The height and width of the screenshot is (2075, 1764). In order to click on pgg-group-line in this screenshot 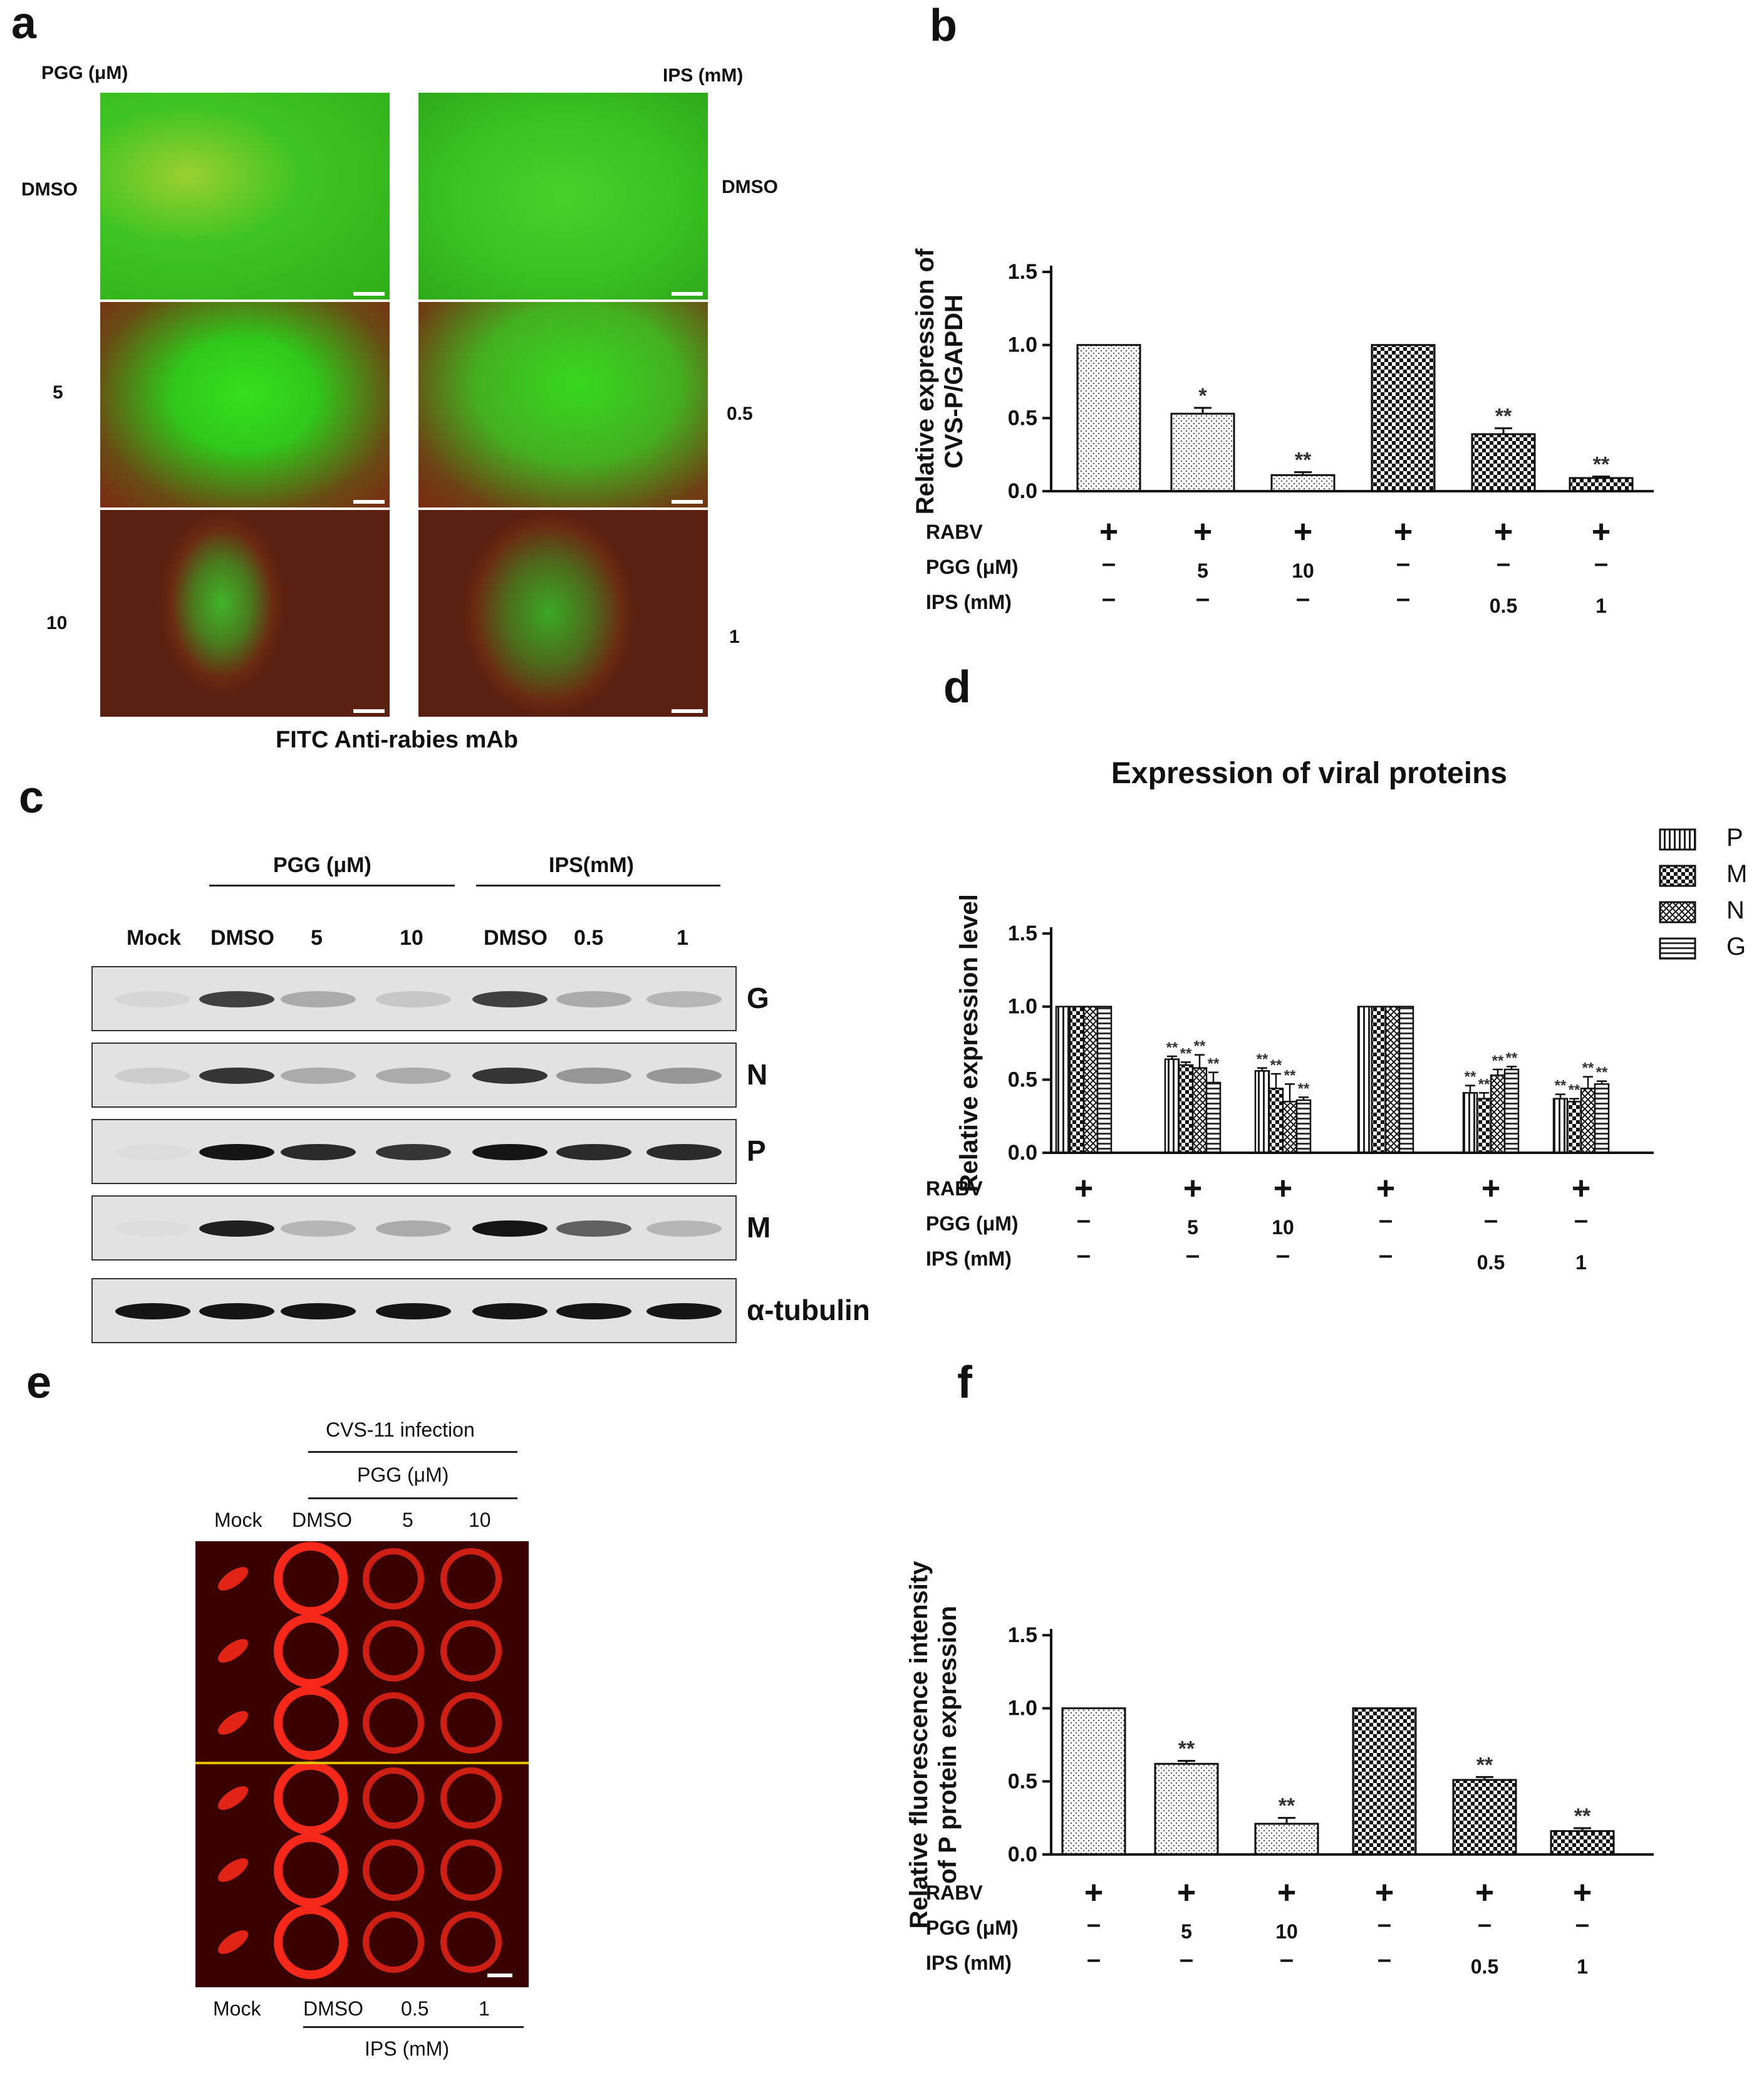, I will do `click(332, 886)`.